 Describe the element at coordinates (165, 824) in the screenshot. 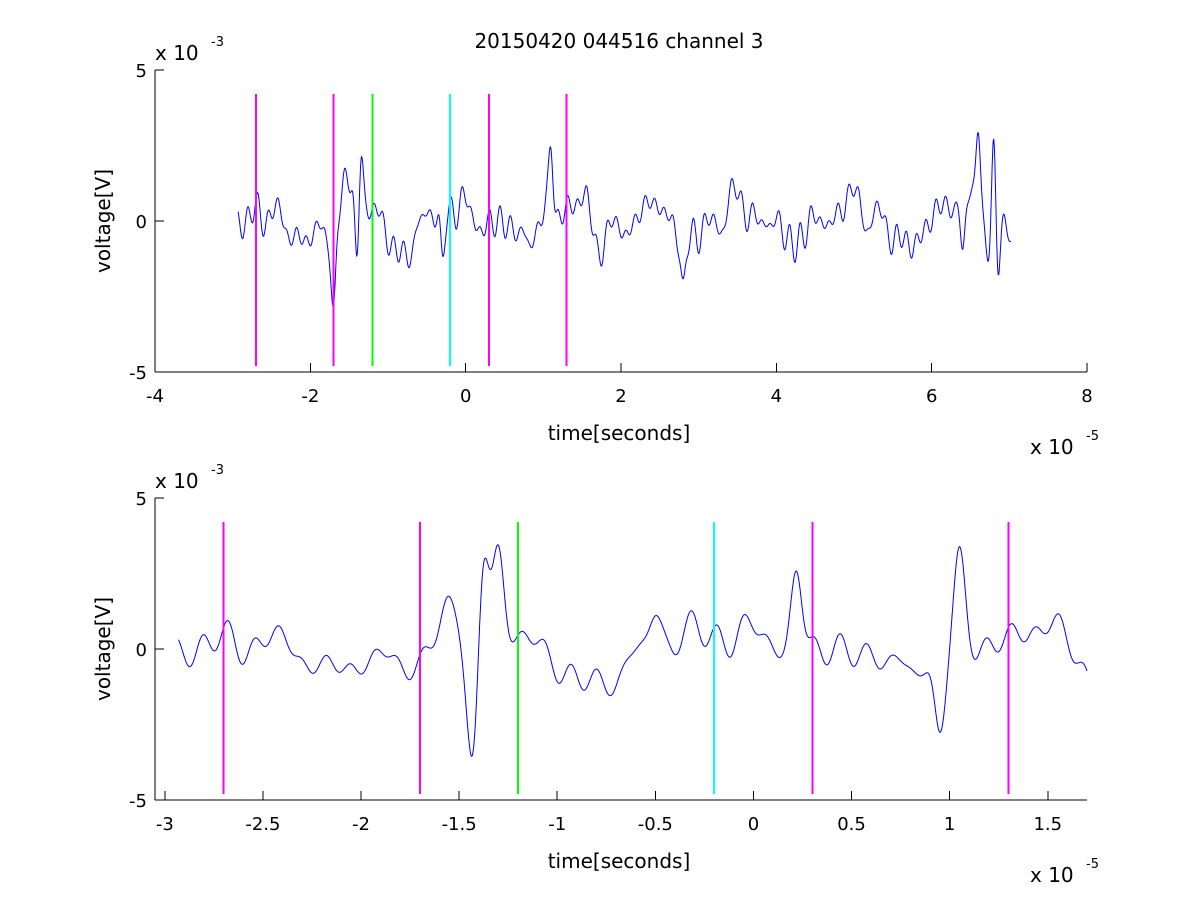

I see `bottom-x-tick-label: -3` at that location.